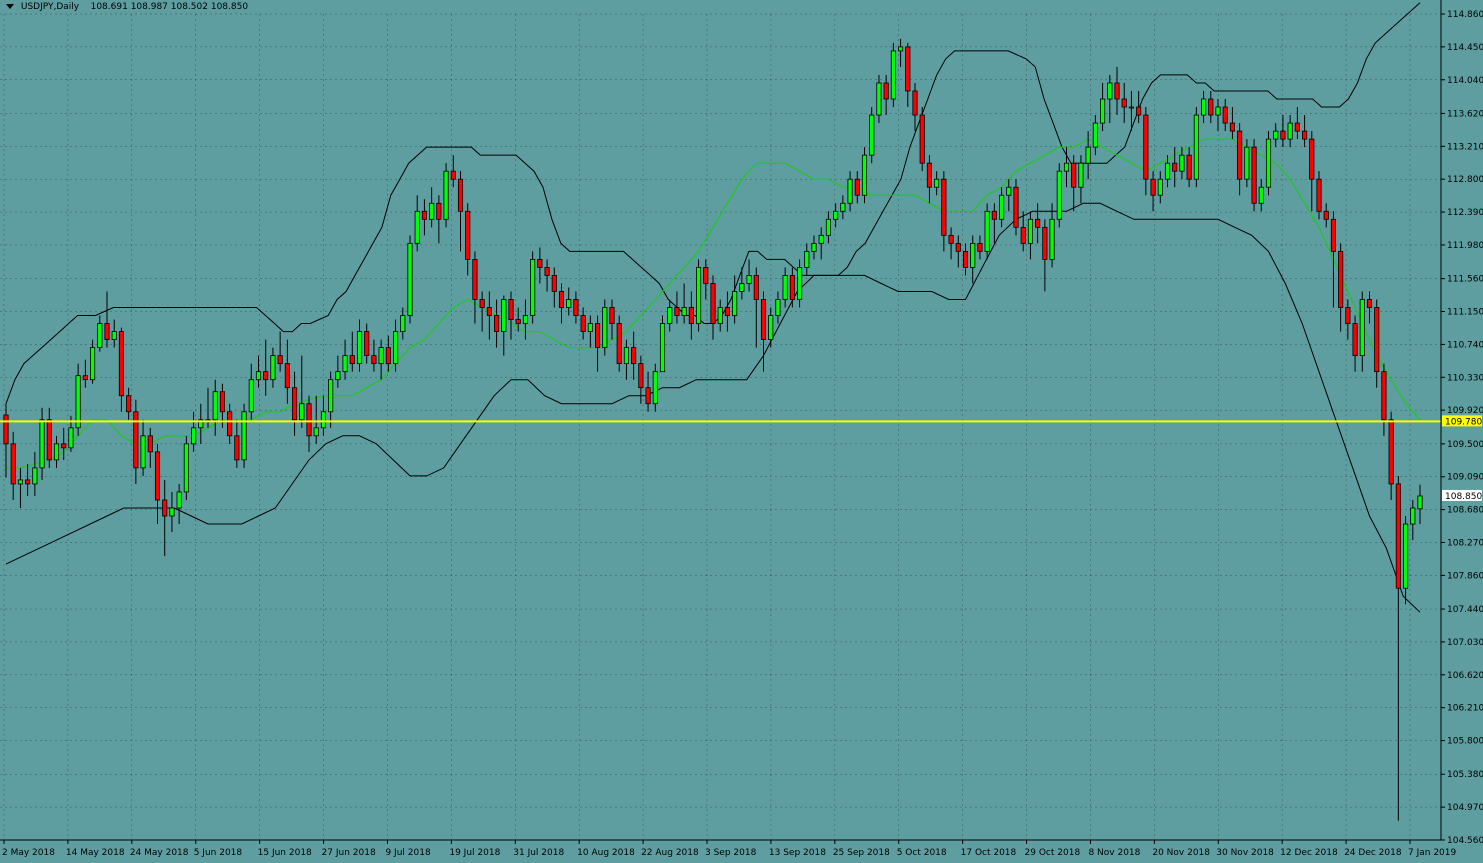  What do you see at coordinates (28, 853) in the screenshot?
I see `x-tick-label: 2 May 2018` at bounding box center [28, 853].